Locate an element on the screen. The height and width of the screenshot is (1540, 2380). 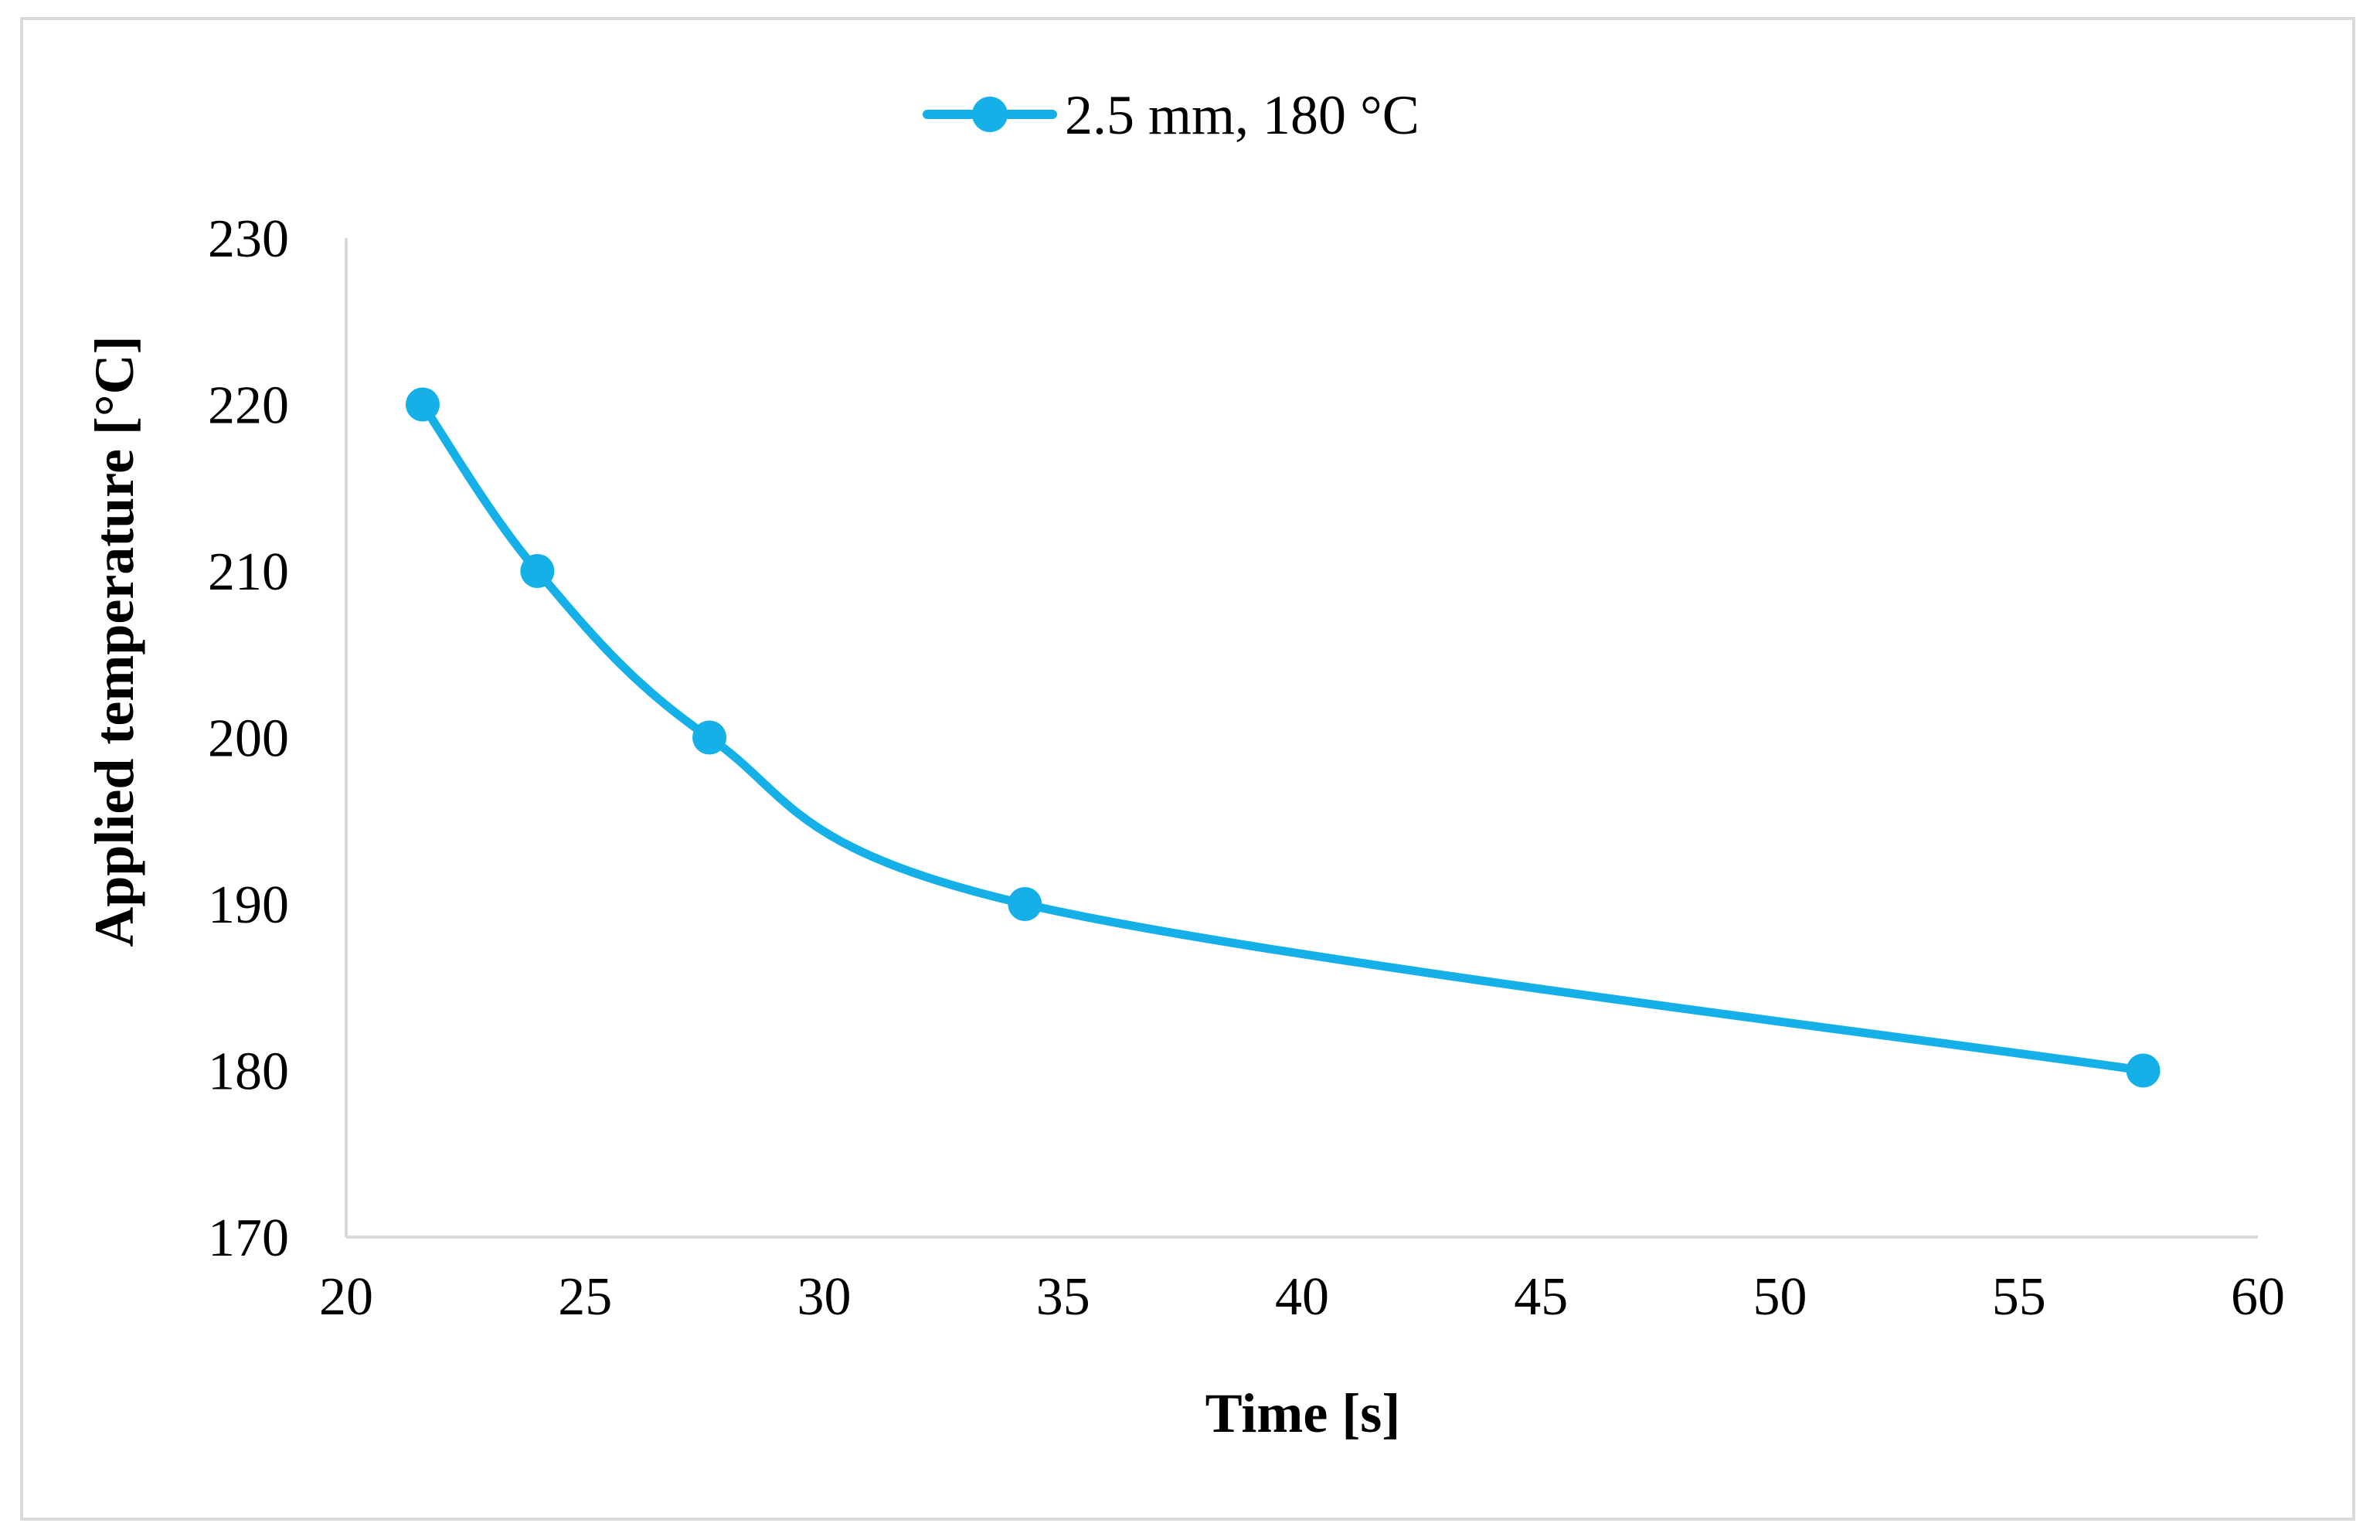
y-axis-ticks: 170 180 190 200 210 220 230 is located at coordinates (249, 738).